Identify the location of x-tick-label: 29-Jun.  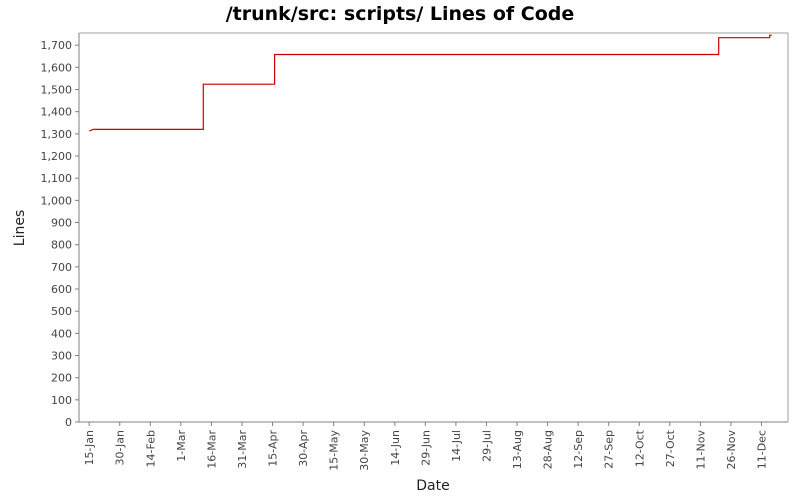
(425, 448).